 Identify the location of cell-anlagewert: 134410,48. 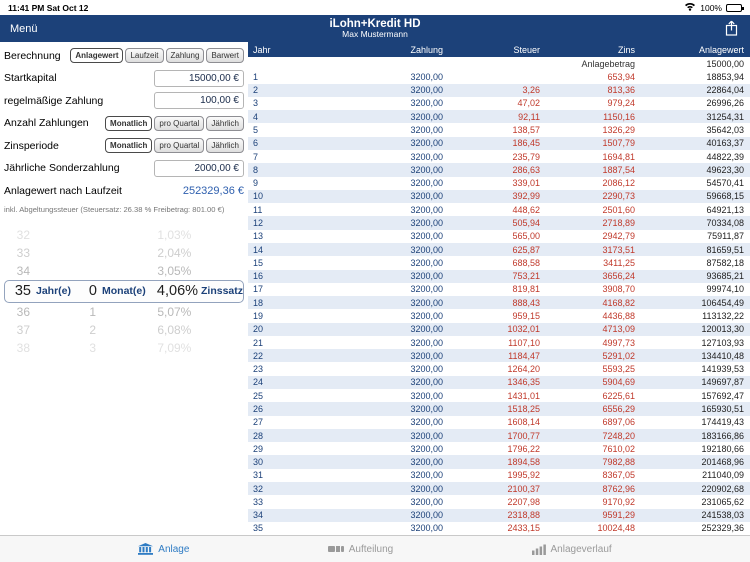
(722, 355).